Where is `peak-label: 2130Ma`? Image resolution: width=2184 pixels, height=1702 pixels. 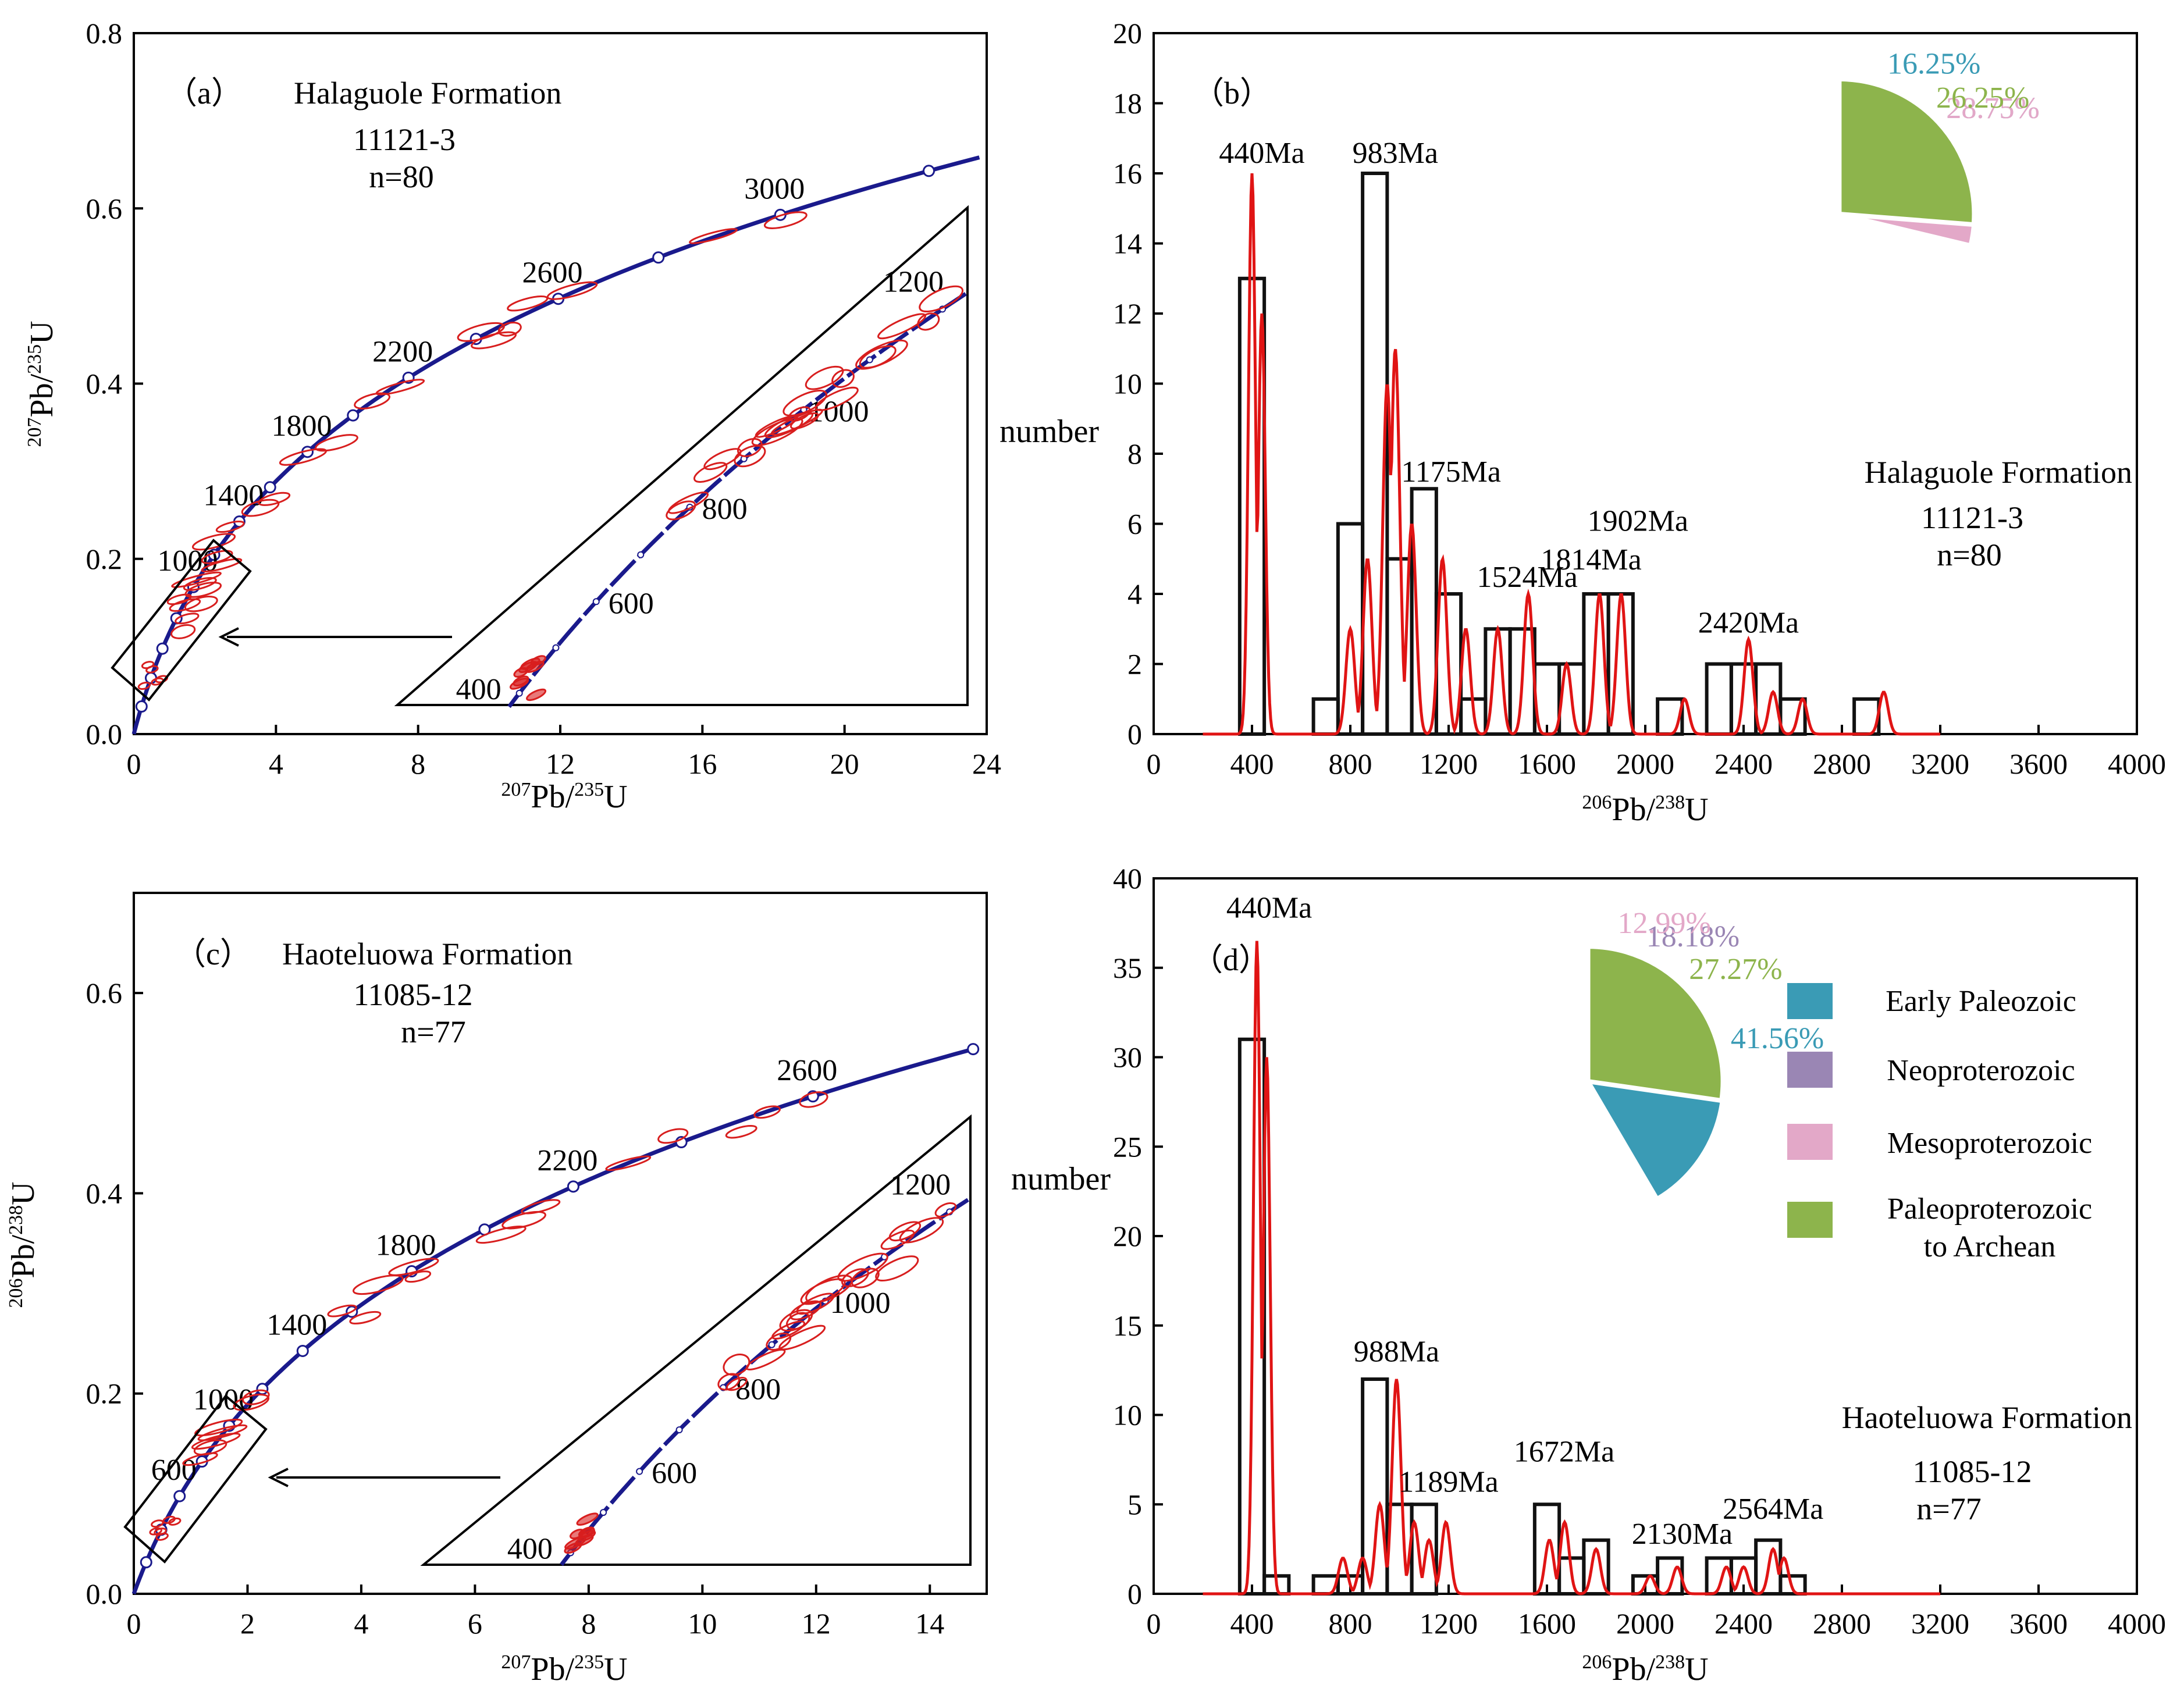 peak-label: 2130Ma is located at coordinates (1682, 1535).